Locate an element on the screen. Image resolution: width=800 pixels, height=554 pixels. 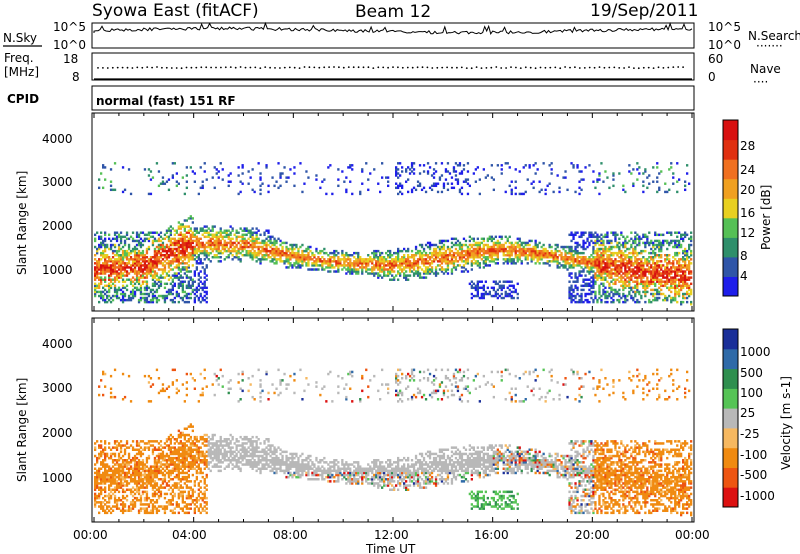
cpid-value: normal (fast) 151 RF is located at coordinates (166, 101).